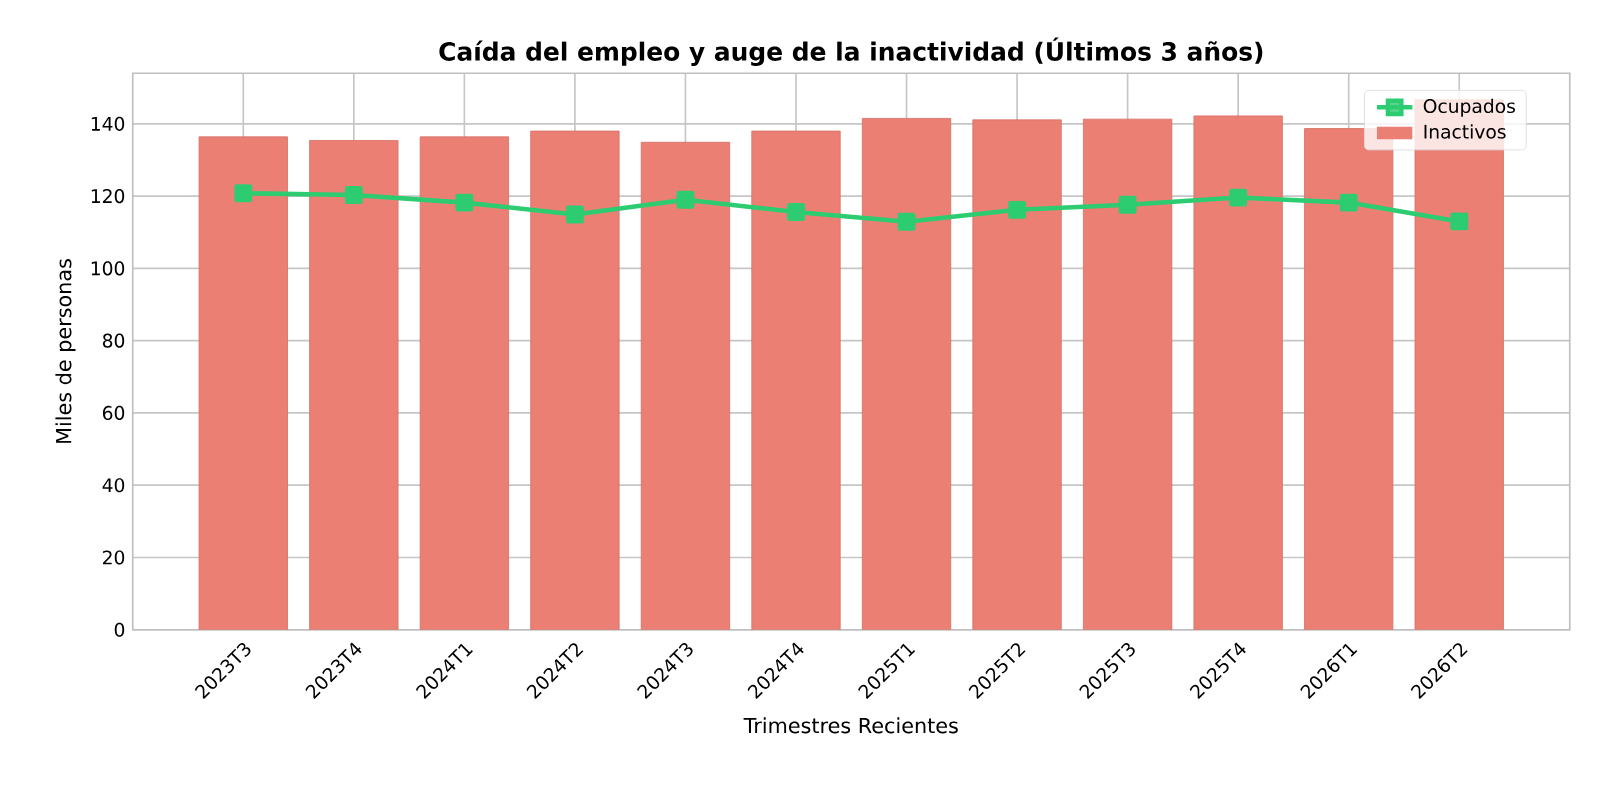  I want to click on y-tick-label: 80, so click(113, 340).